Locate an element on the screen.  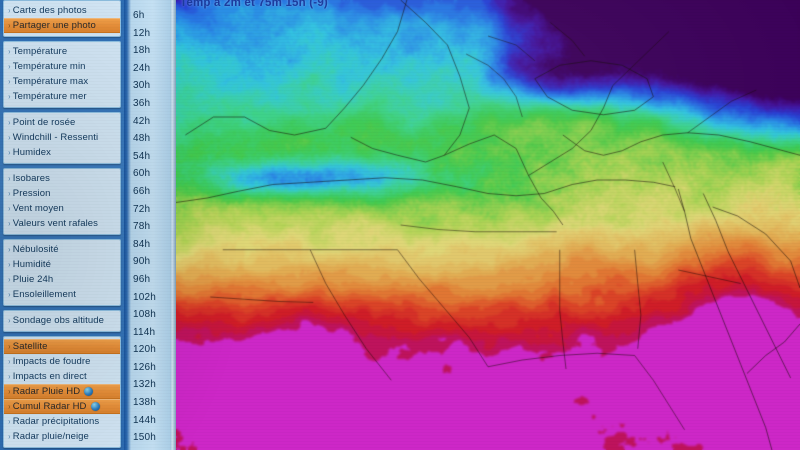
hour-option: 12h is located at coordinates (142, 33).